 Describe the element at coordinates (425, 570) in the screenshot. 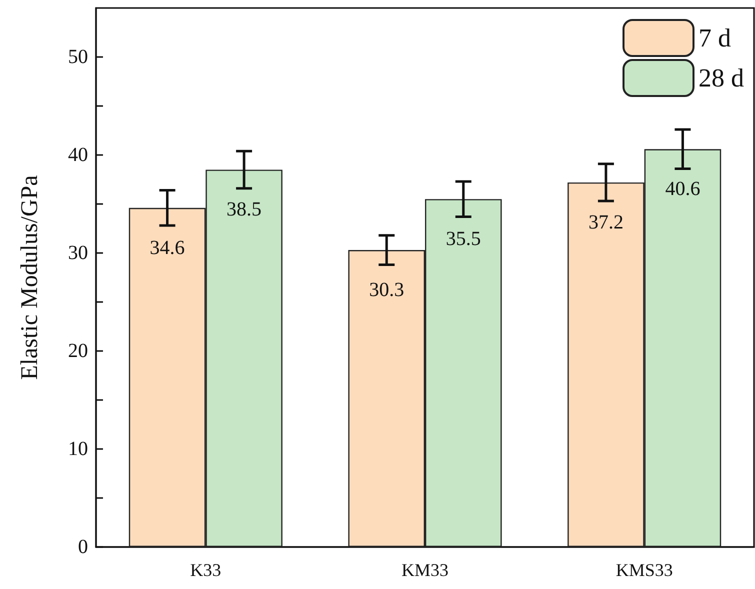

I see `x-tick-label: KM33` at that location.